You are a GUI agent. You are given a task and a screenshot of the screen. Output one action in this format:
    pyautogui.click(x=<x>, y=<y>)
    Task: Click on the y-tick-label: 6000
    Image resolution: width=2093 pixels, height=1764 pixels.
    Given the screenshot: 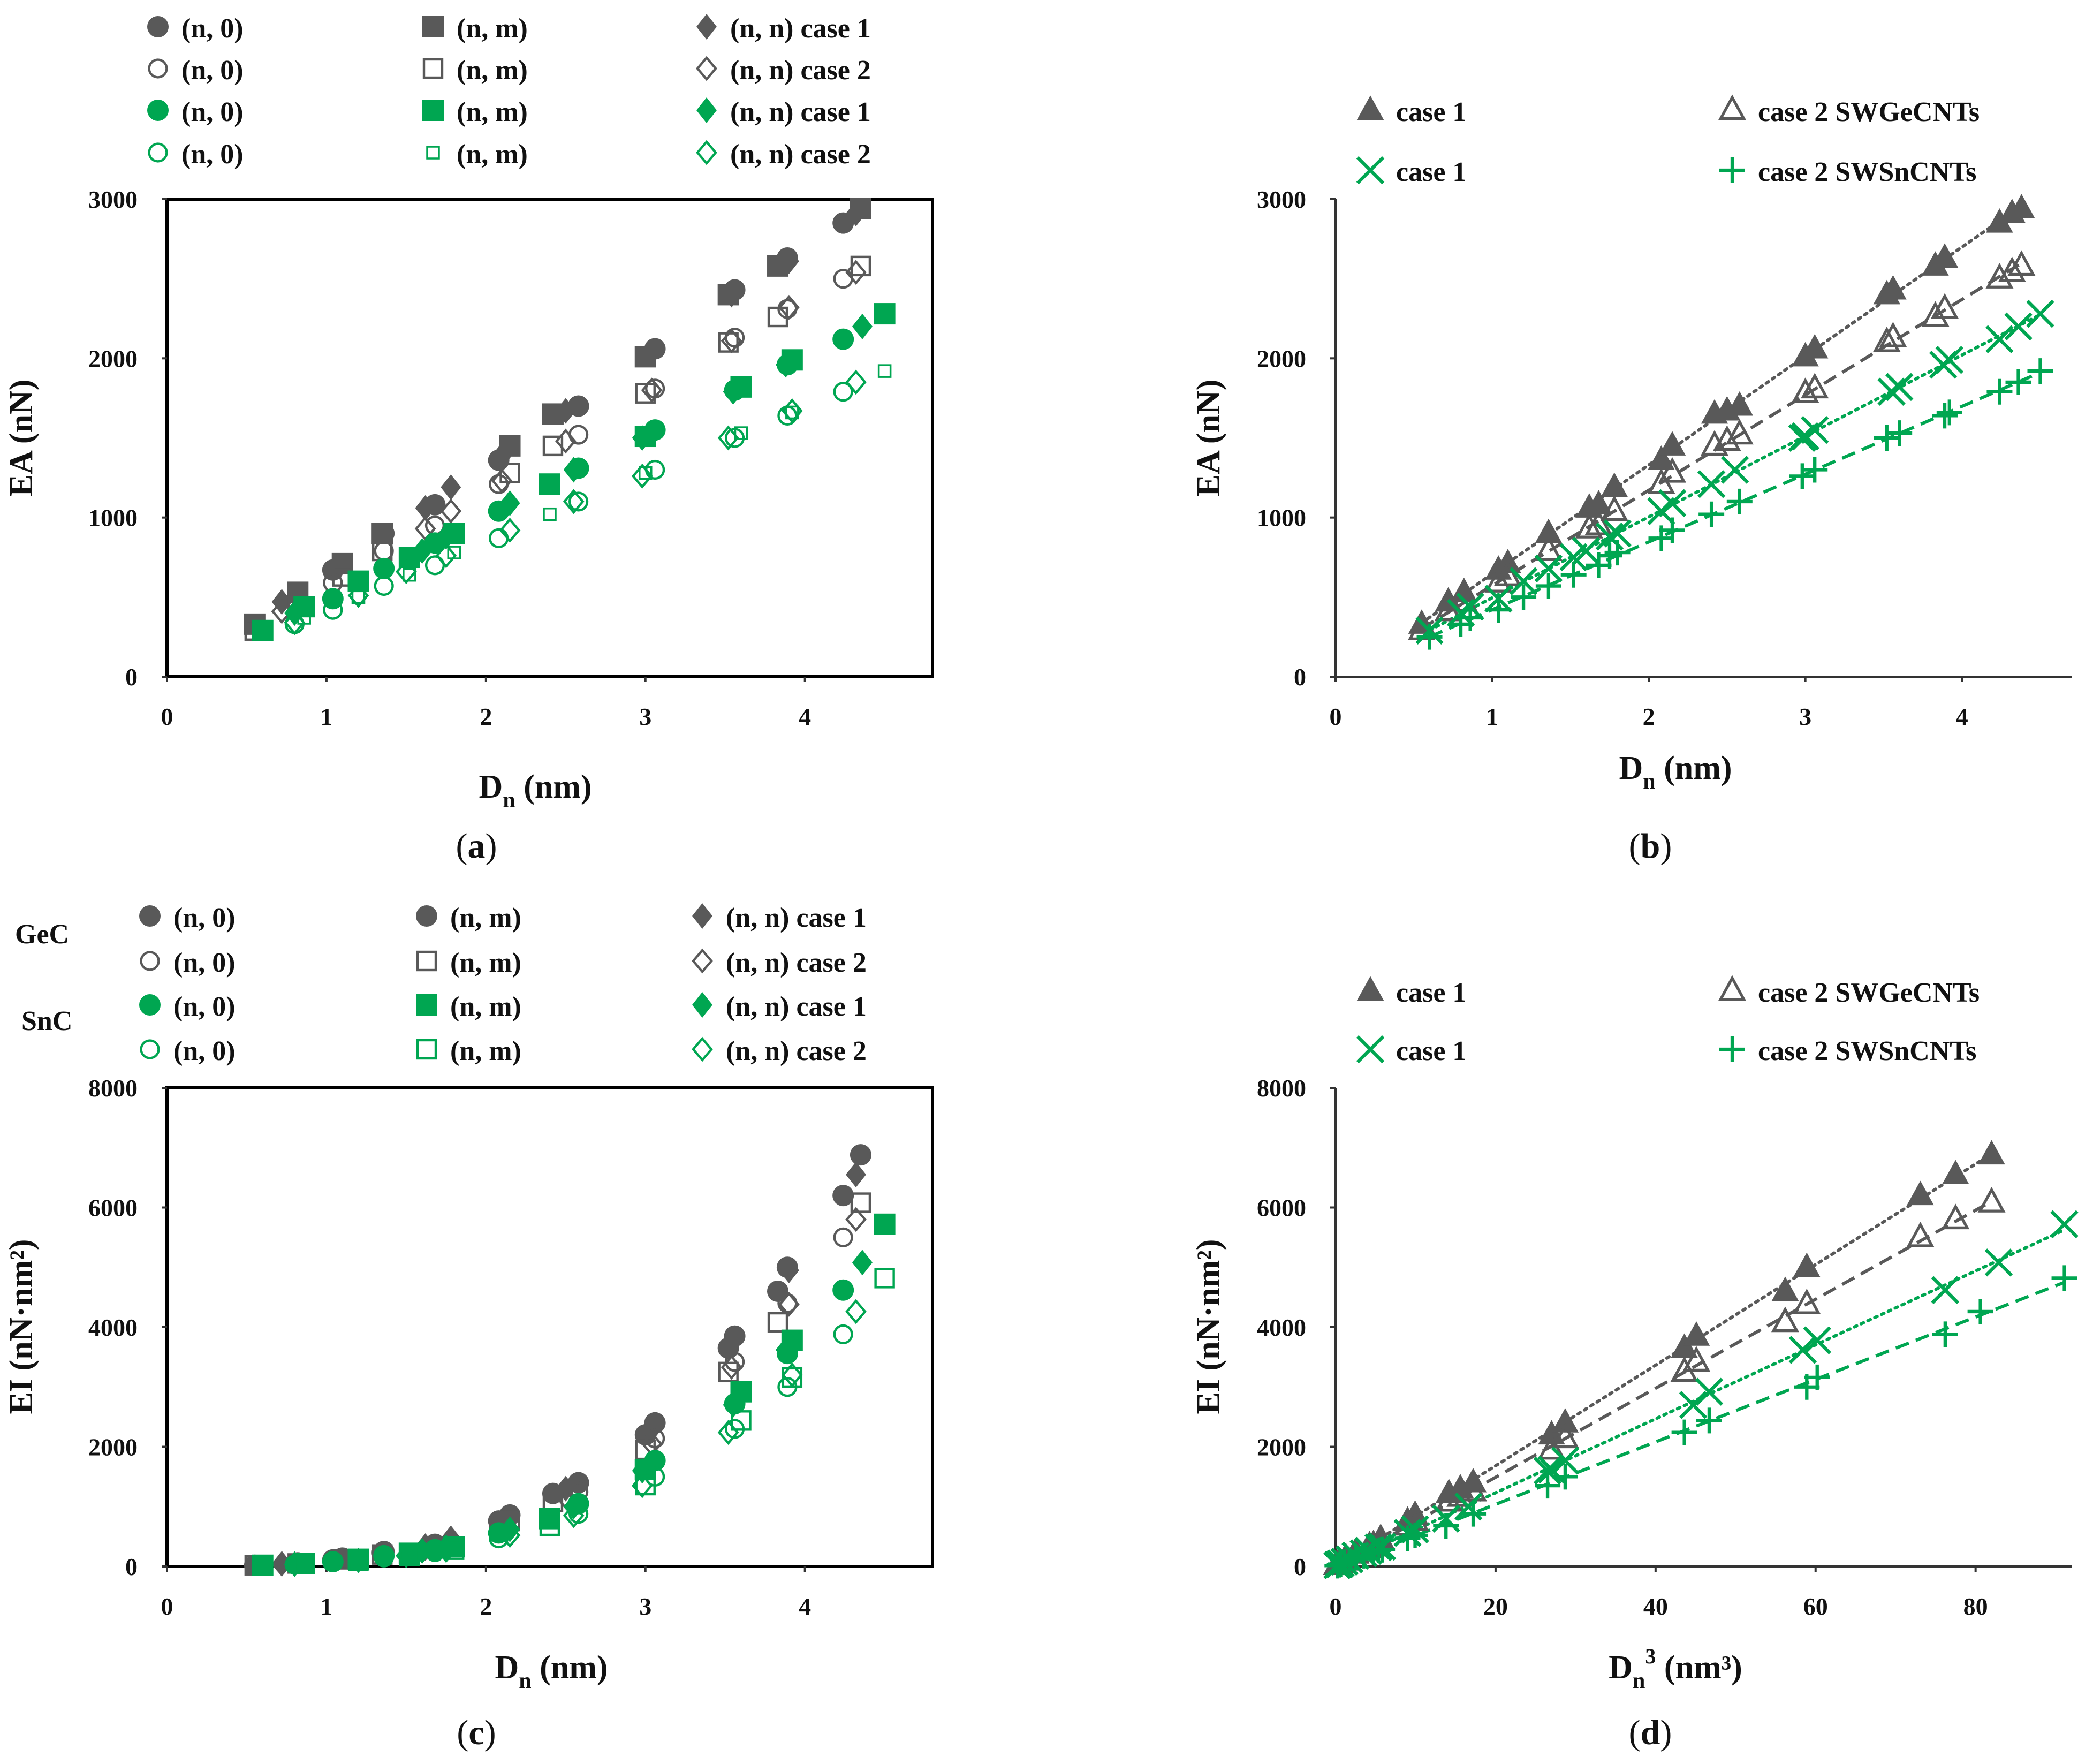 What is the action you would take?
    pyautogui.click(x=1281, y=1208)
    